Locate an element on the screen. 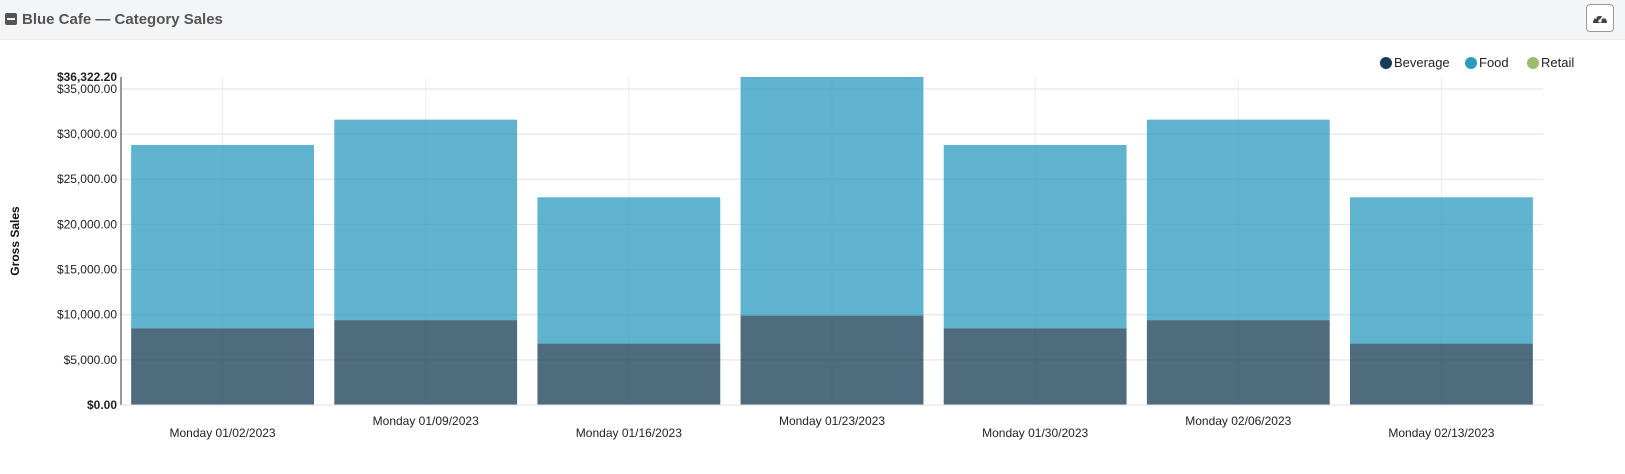  y-tick-label: $35,000.00 is located at coordinates (87, 89).